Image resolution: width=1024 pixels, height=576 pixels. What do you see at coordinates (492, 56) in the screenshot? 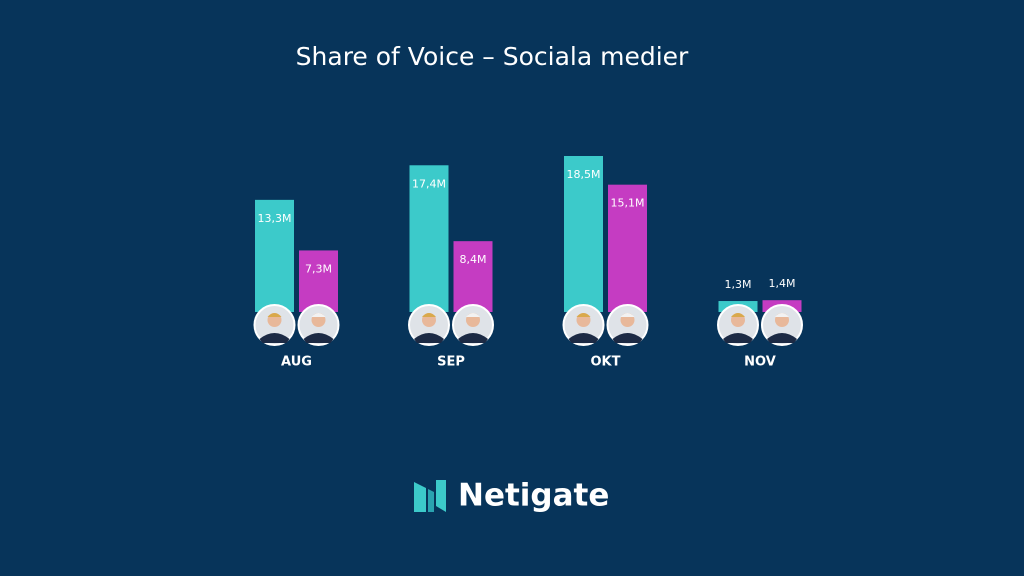
I see `chart-title: Share of Voice – Sociala medier` at bounding box center [492, 56].